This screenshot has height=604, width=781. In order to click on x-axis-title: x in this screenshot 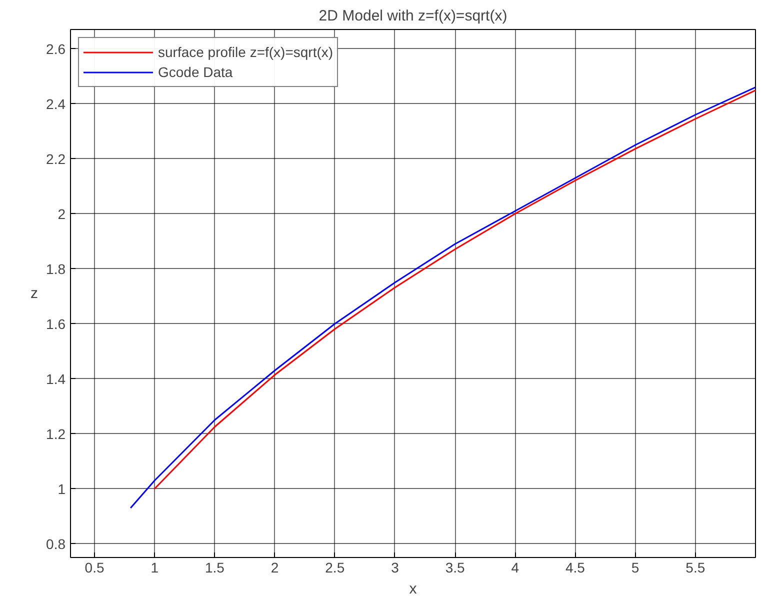, I will do `click(413, 589)`.